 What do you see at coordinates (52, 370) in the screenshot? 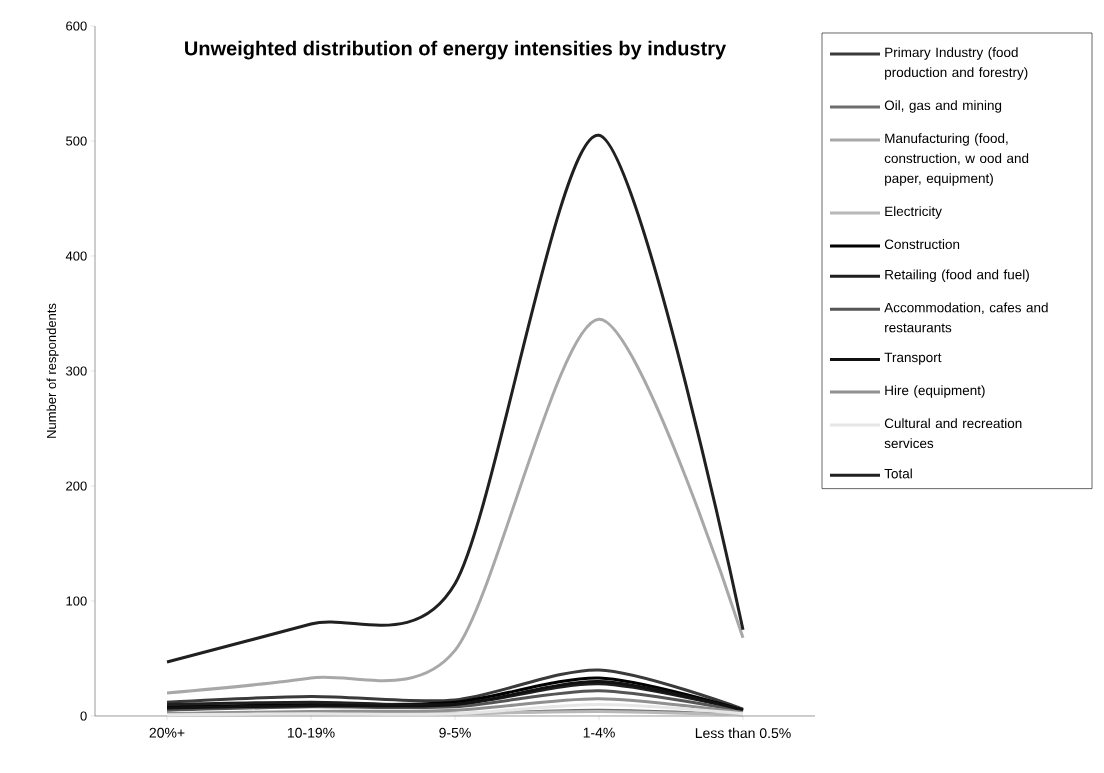
I see `y-axis-title: Number of respondents` at bounding box center [52, 370].